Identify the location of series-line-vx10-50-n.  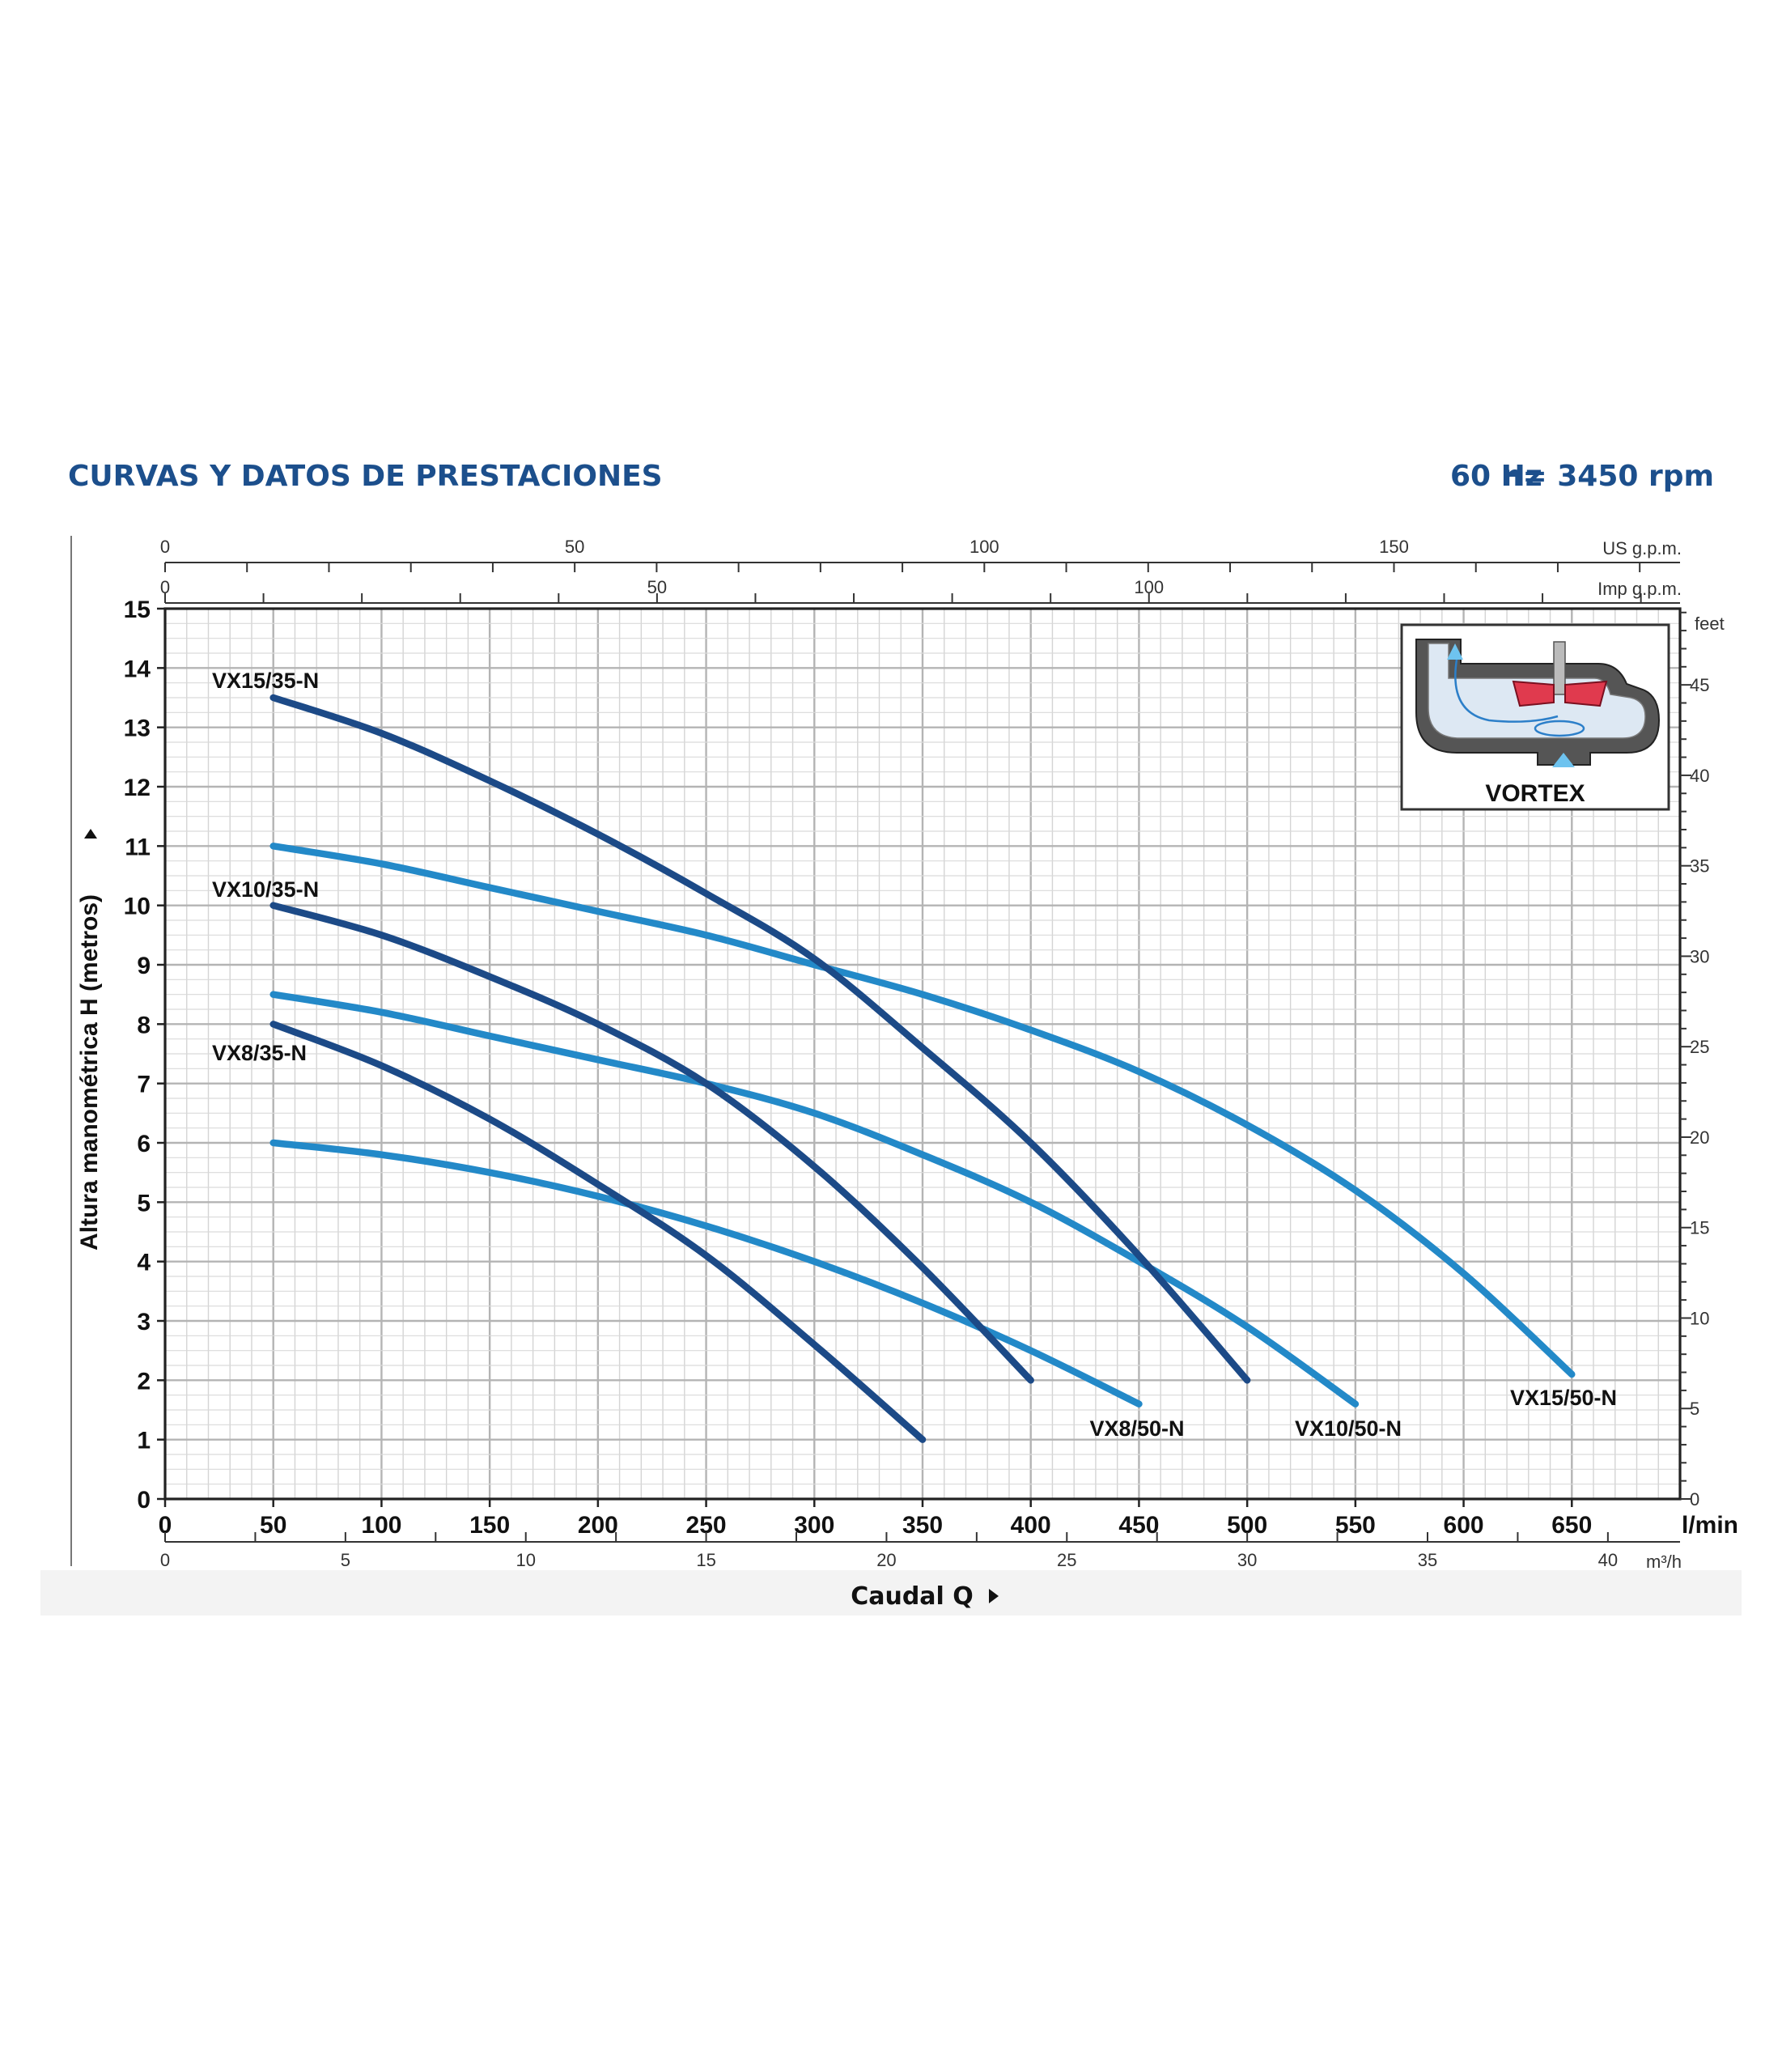
(814, 1199).